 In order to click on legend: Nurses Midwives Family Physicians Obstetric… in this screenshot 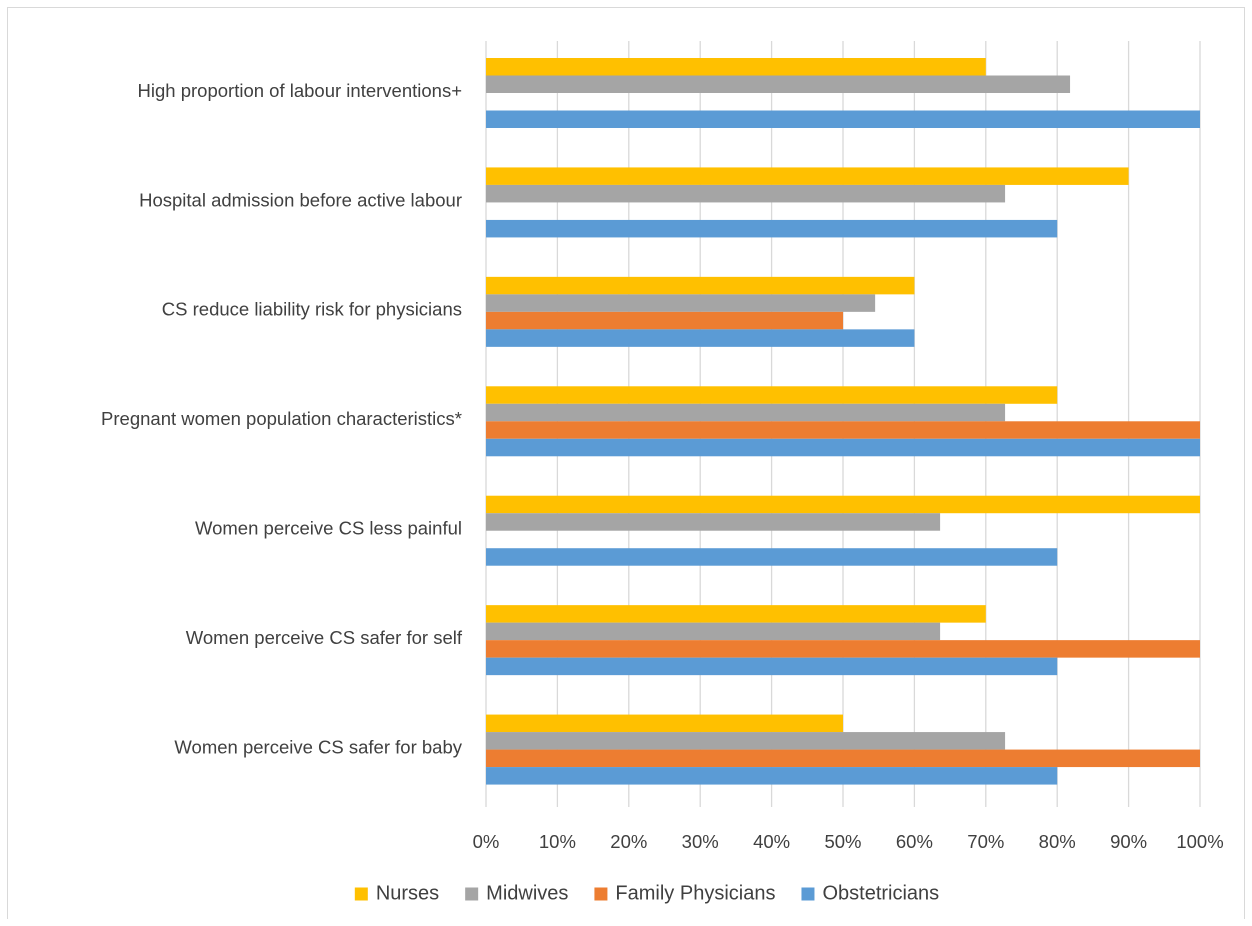, I will do `click(646, 893)`.